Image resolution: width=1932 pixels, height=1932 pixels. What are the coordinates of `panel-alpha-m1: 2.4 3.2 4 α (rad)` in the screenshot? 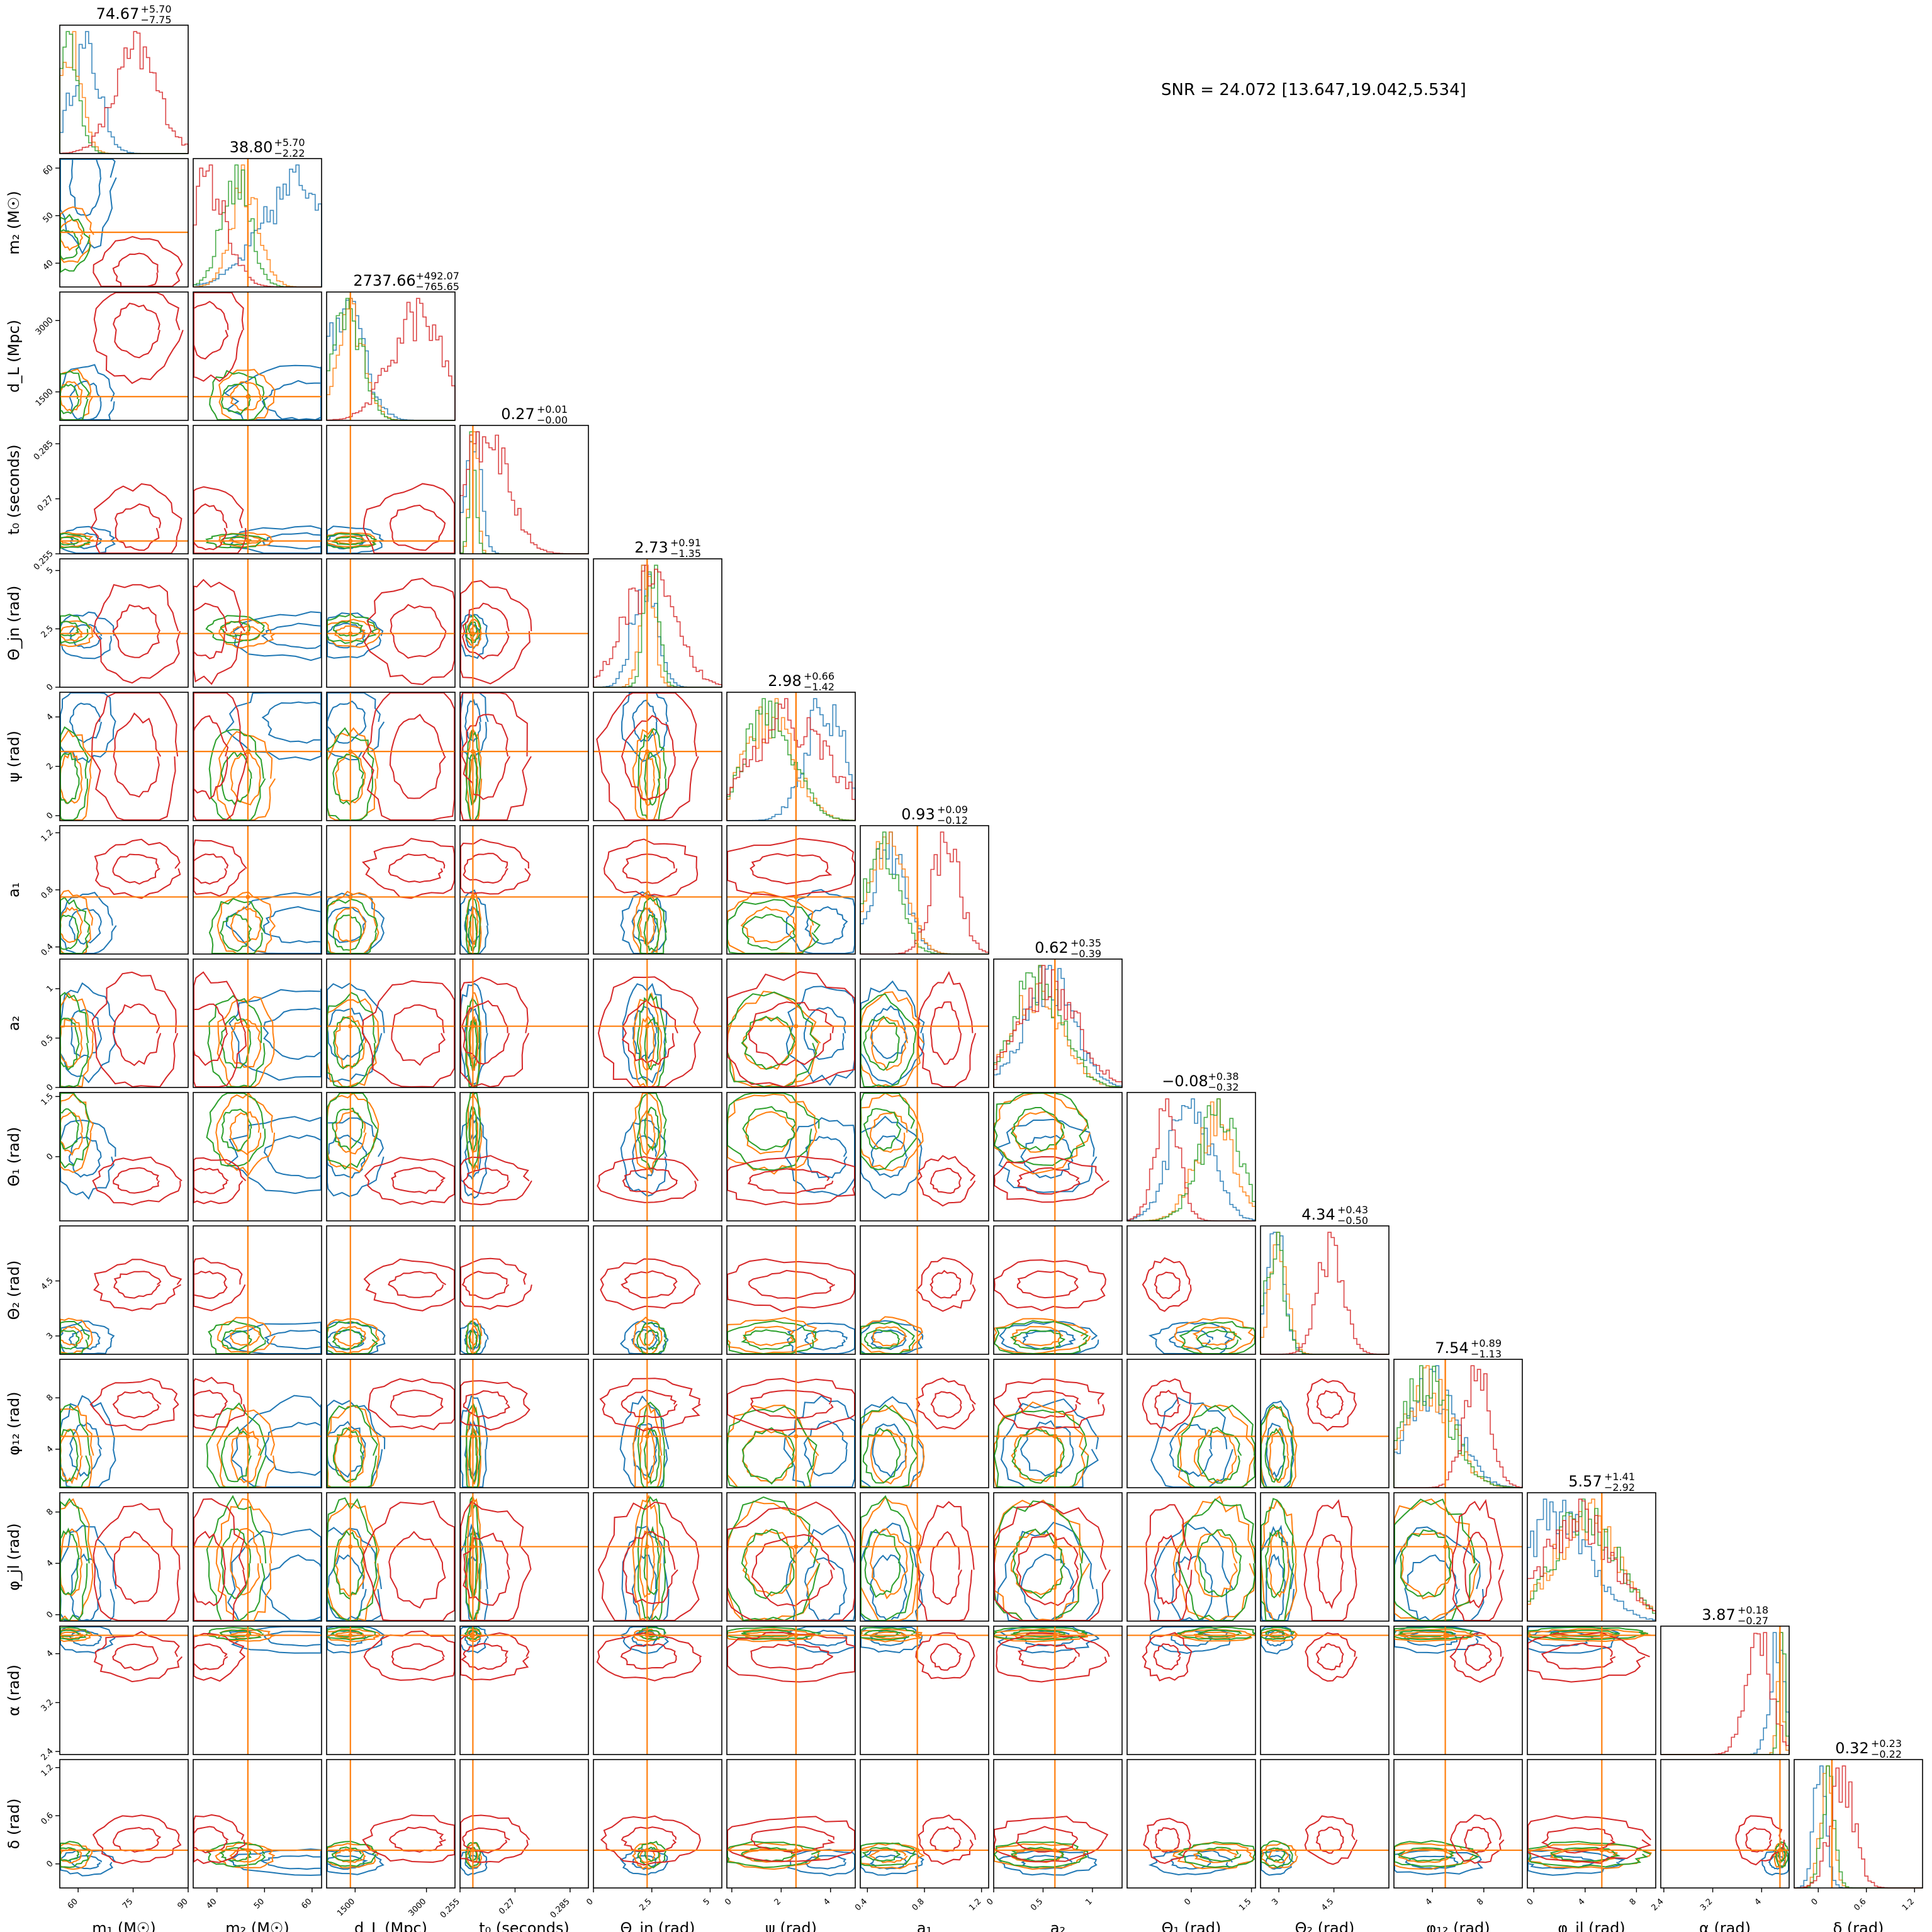 It's located at (97, 1694).